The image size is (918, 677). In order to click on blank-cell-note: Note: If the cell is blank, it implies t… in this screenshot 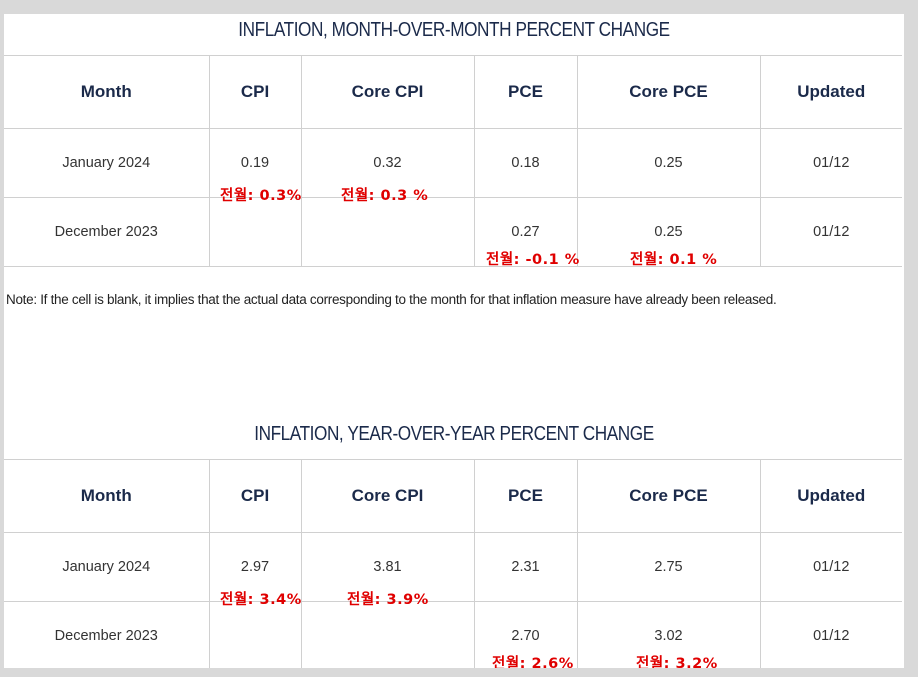, I will do `click(391, 299)`.